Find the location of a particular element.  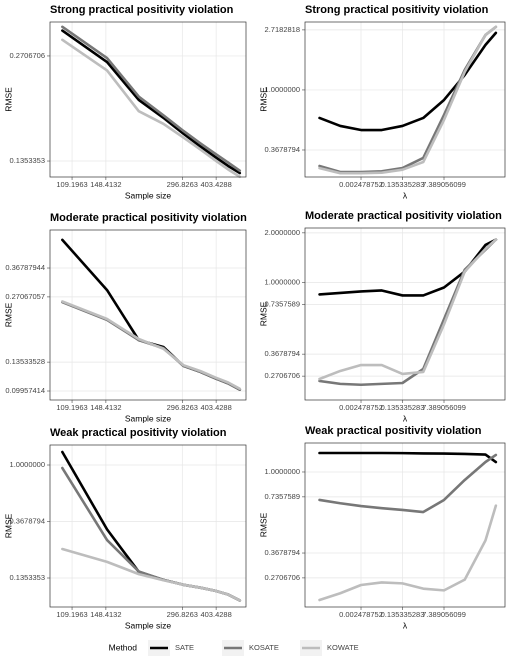

legend-title: Method is located at coordinates (123, 647).